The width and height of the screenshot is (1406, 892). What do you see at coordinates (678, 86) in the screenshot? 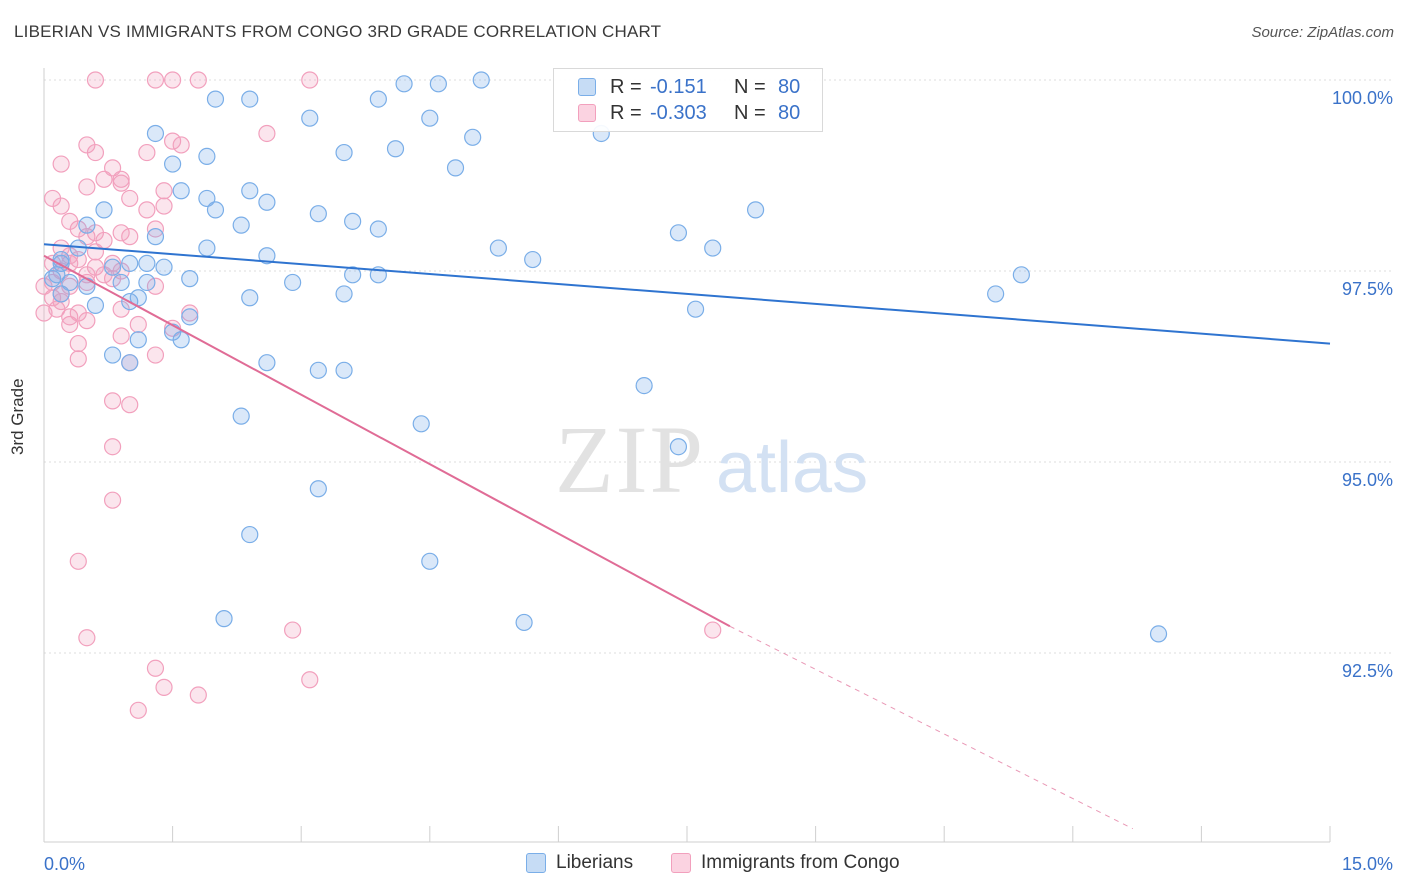
I see `legend-r-value: -0.151` at bounding box center [678, 86].